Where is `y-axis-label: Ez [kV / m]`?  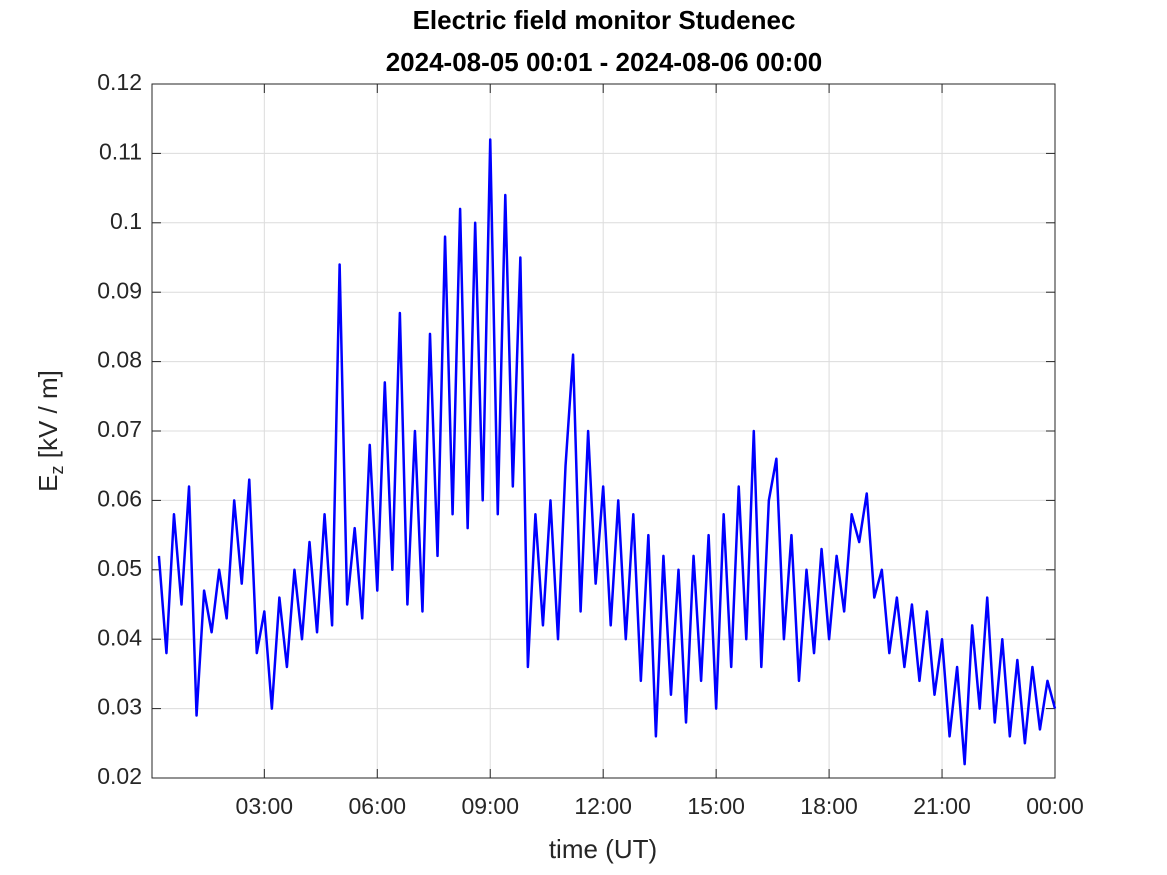 y-axis-label: Ez [kV / m] is located at coordinates (50, 431).